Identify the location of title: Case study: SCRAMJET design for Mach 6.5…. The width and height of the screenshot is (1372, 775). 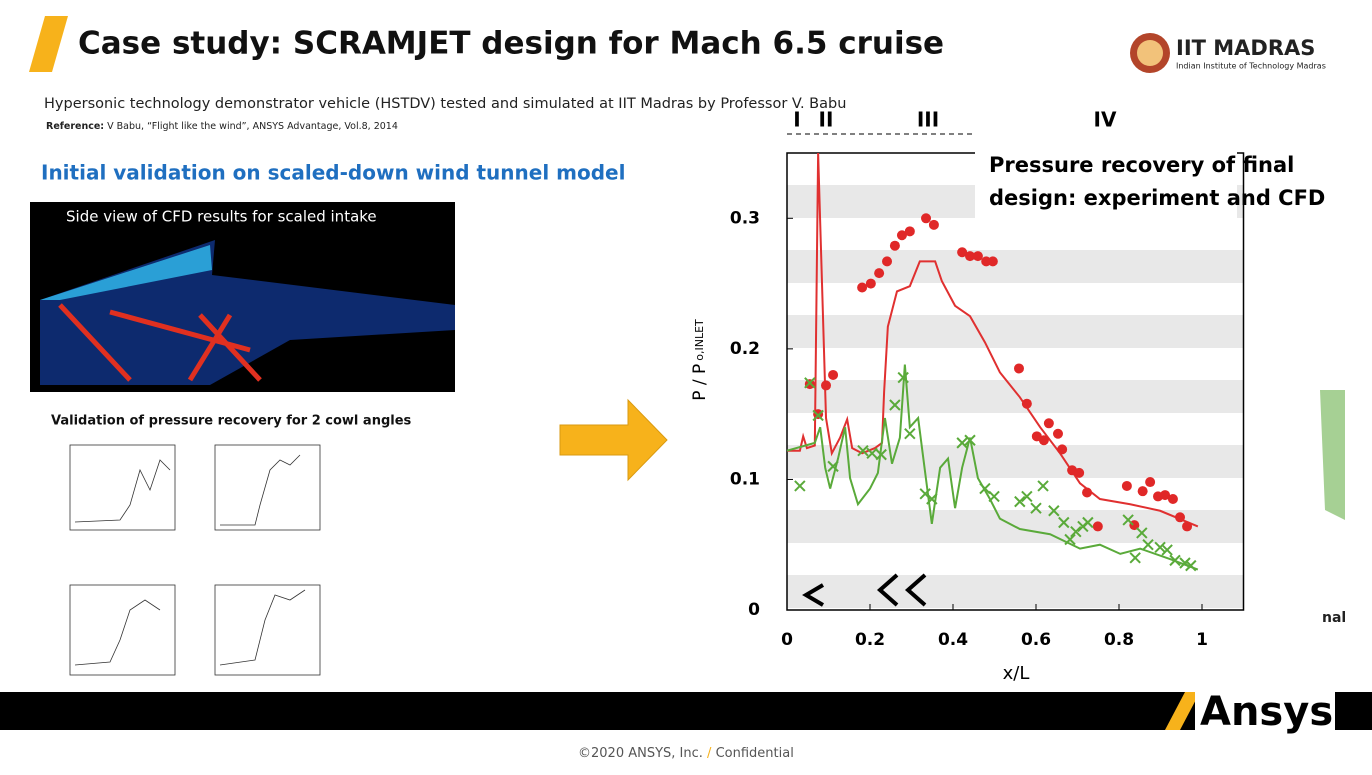
(511, 44).